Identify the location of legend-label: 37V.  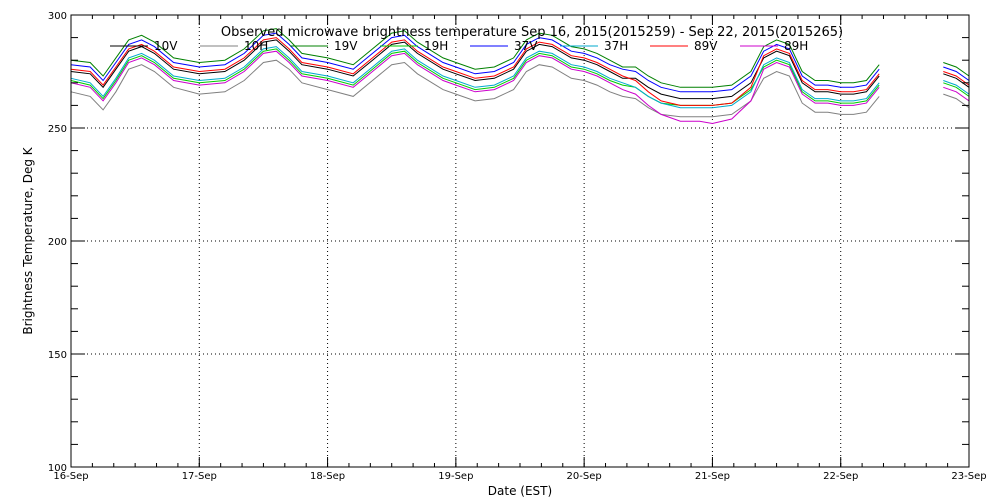
(526, 46).